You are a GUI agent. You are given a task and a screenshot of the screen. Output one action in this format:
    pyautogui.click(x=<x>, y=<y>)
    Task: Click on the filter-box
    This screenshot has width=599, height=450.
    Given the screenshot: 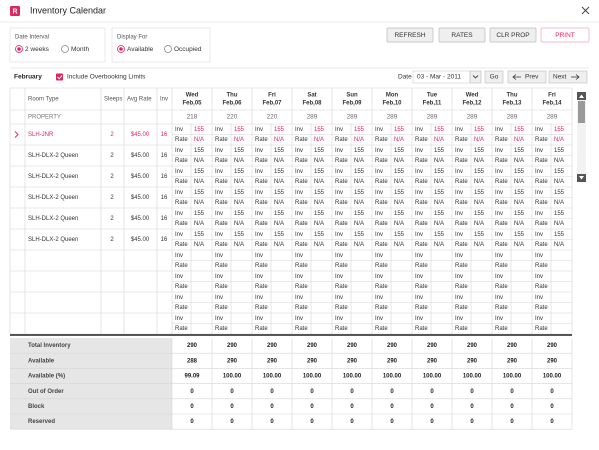 What is the action you would take?
    pyautogui.click(x=161, y=45)
    